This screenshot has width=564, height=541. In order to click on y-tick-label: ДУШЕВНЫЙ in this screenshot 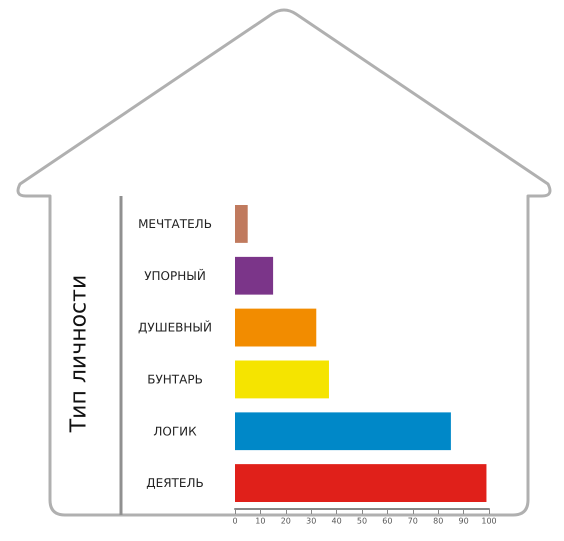, I will do `click(175, 327)`.